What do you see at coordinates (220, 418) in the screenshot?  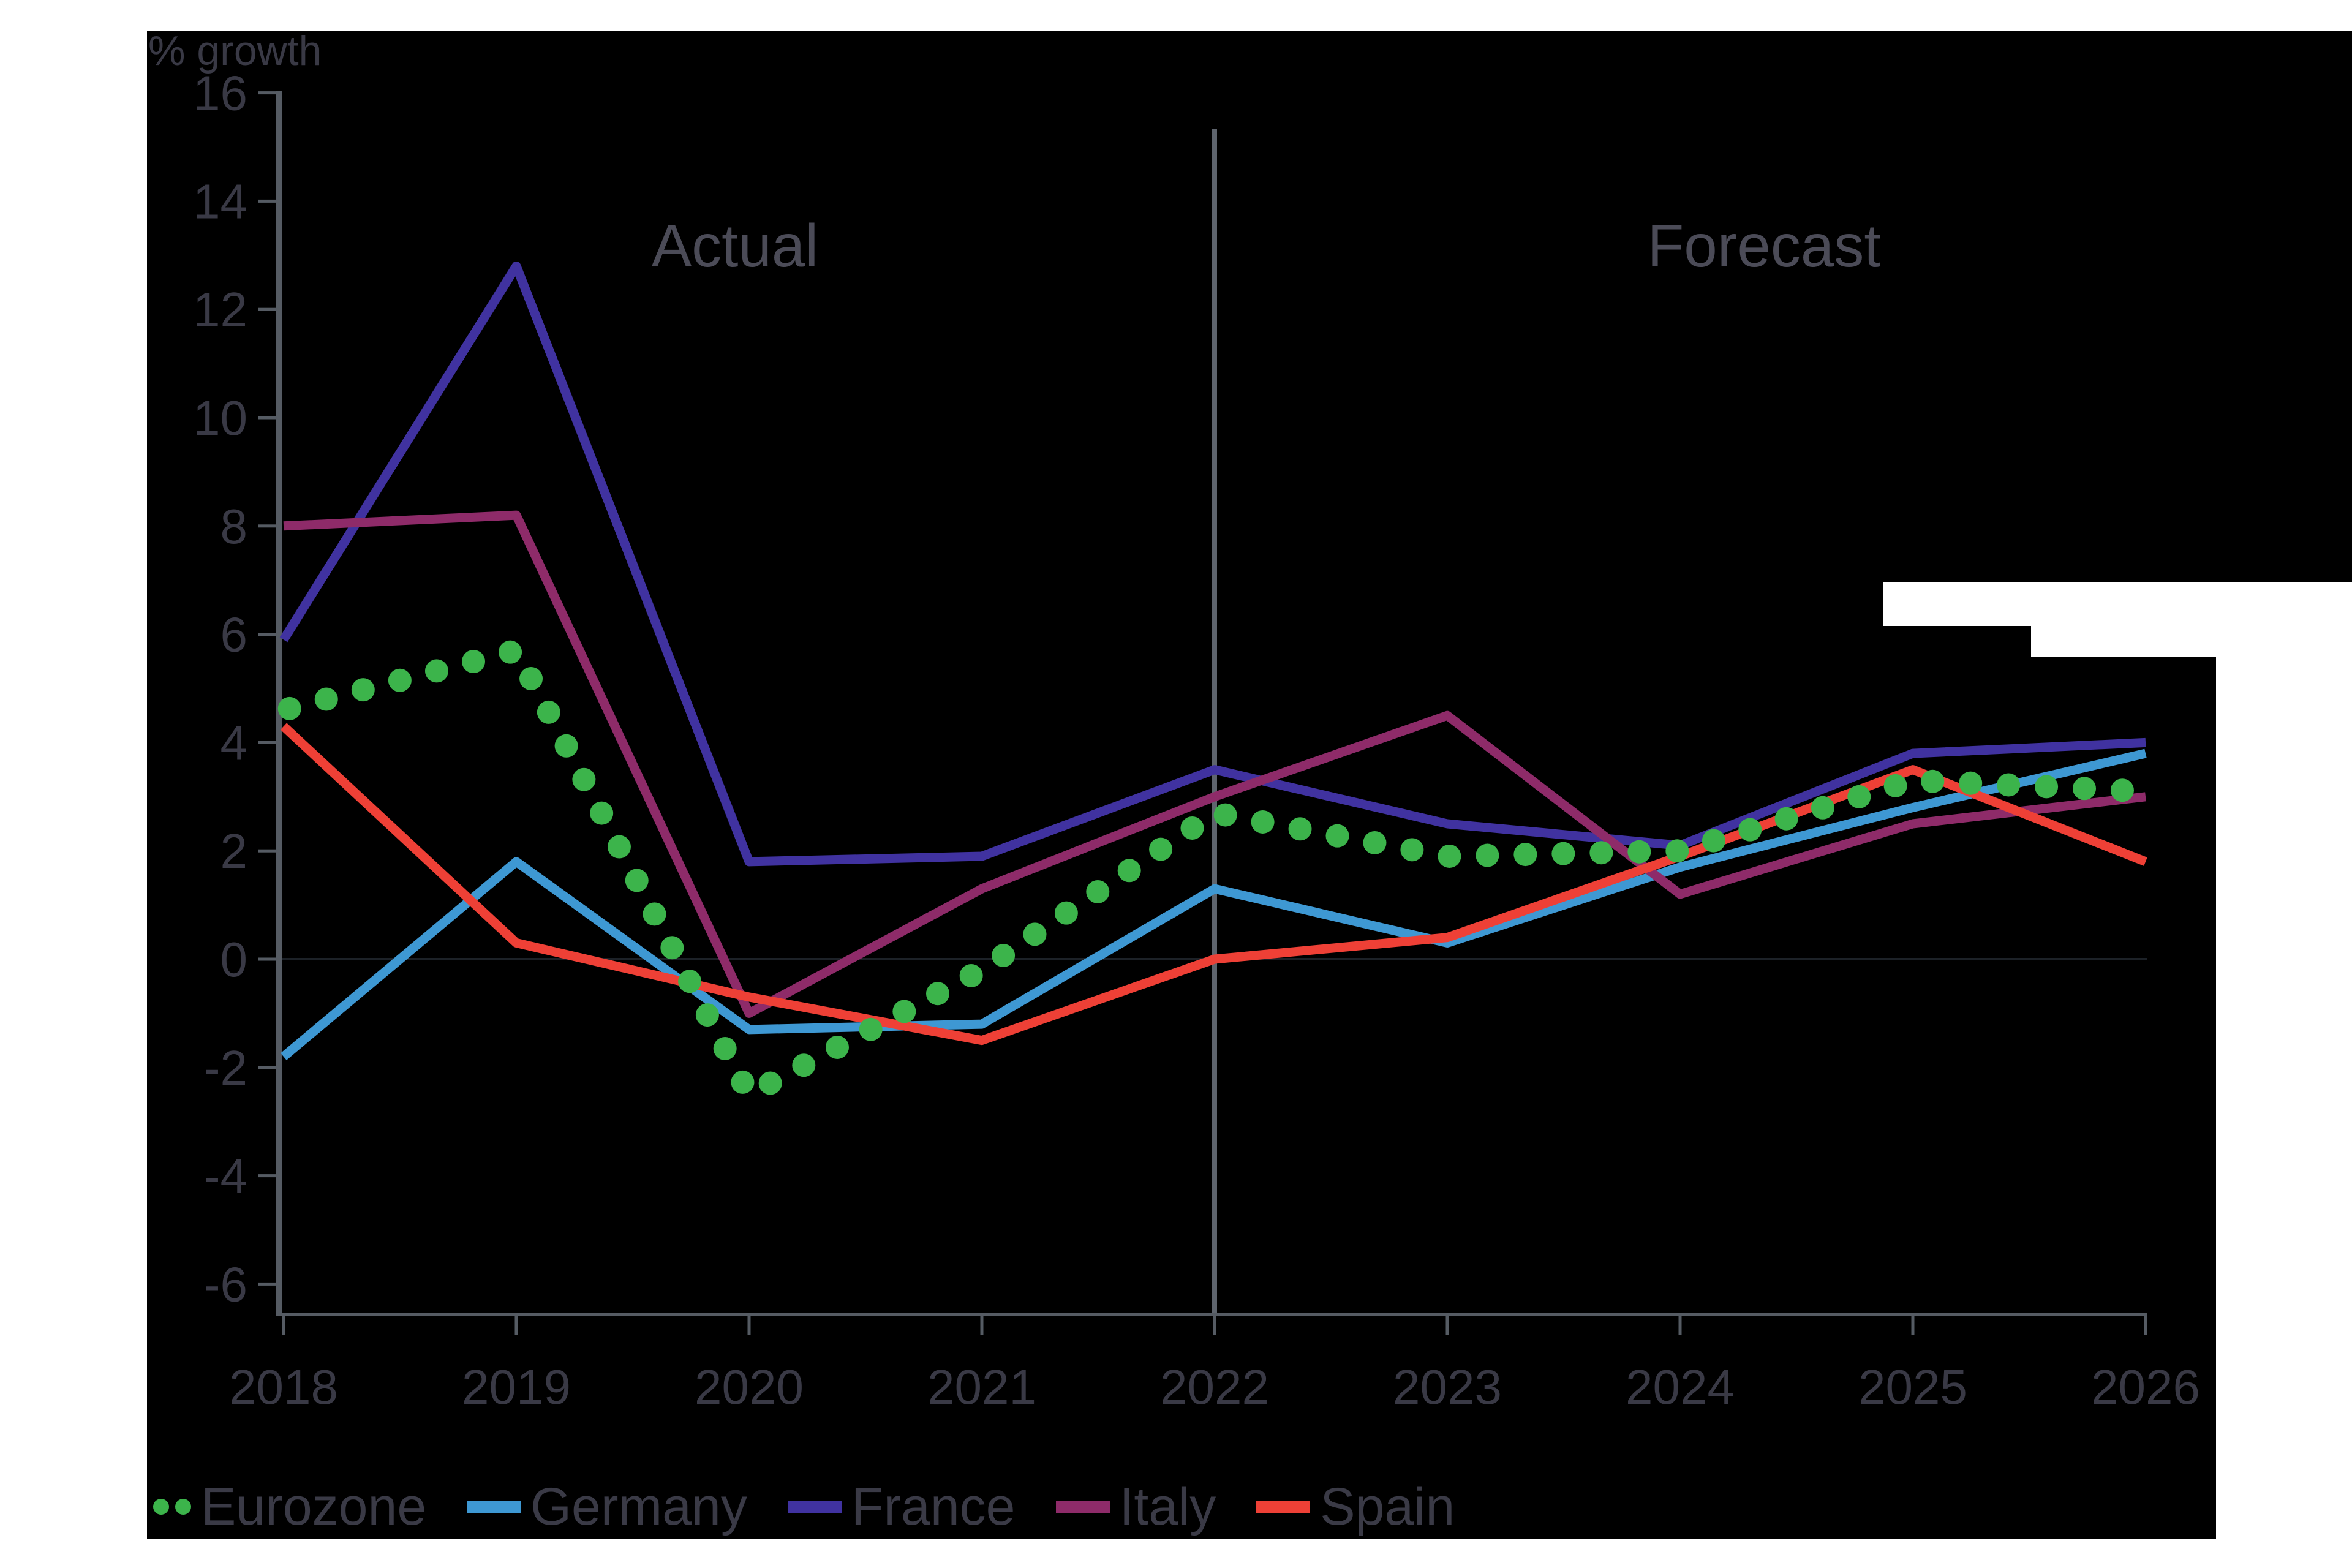 I see `y-tick-label: 10` at bounding box center [220, 418].